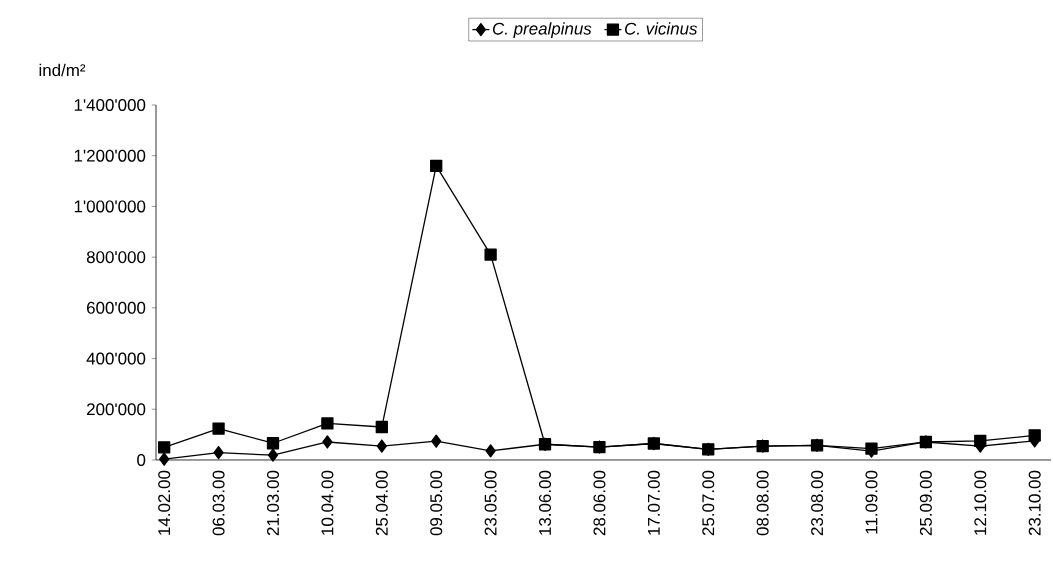 The image size is (1053, 561). What do you see at coordinates (1034, 503) in the screenshot?
I see `x-tick-label: 23.10.00` at bounding box center [1034, 503].